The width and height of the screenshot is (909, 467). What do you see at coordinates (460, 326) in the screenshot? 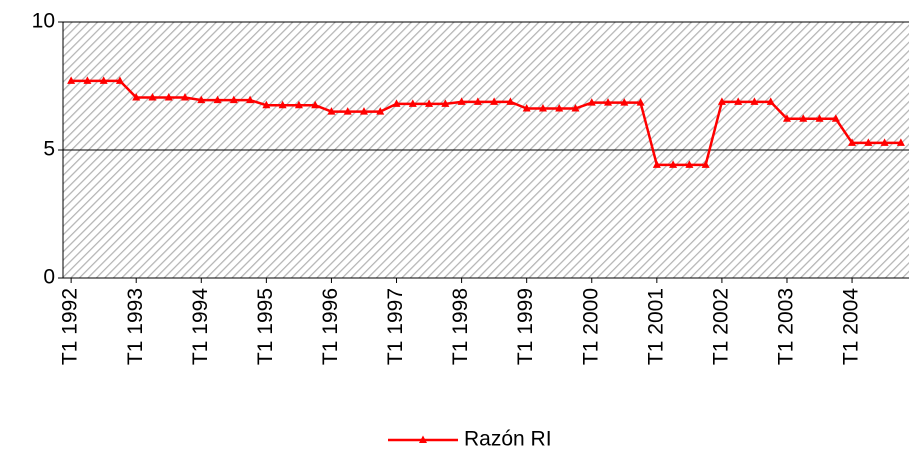
I see `x-tick-label: T1 1998` at bounding box center [460, 326].